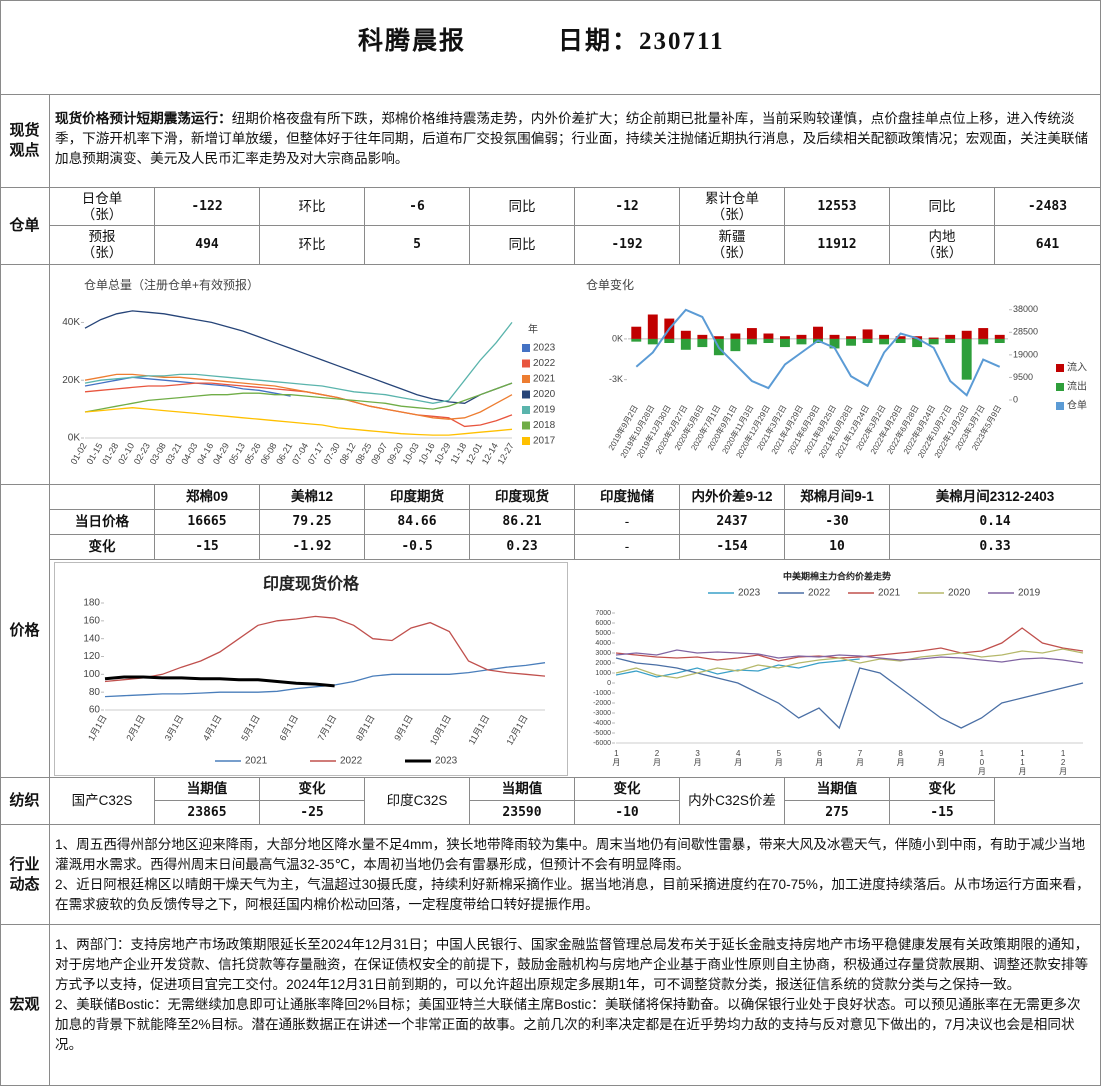 This screenshot has height=1086, width=1101. I want to click on y-tick-label: -5000, so click(602, 733).